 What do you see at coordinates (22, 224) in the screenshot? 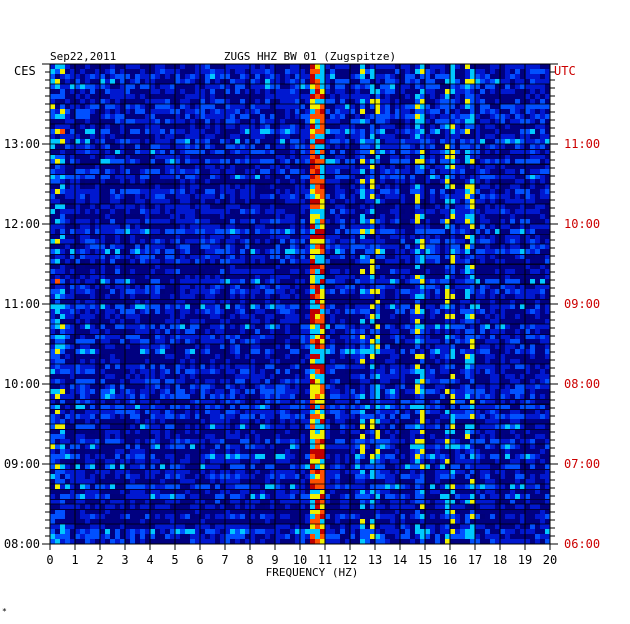
I see `left-tick-label: 12:00` at bounding box center [22, 224].